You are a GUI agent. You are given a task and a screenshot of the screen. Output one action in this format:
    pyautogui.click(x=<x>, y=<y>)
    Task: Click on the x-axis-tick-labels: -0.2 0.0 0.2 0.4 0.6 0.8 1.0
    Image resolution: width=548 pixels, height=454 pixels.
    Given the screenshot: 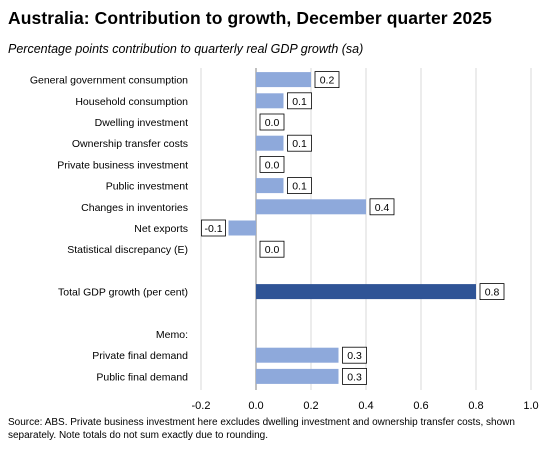 What is the action you would take?
    pyautogui.click(x=365, y=406)
    